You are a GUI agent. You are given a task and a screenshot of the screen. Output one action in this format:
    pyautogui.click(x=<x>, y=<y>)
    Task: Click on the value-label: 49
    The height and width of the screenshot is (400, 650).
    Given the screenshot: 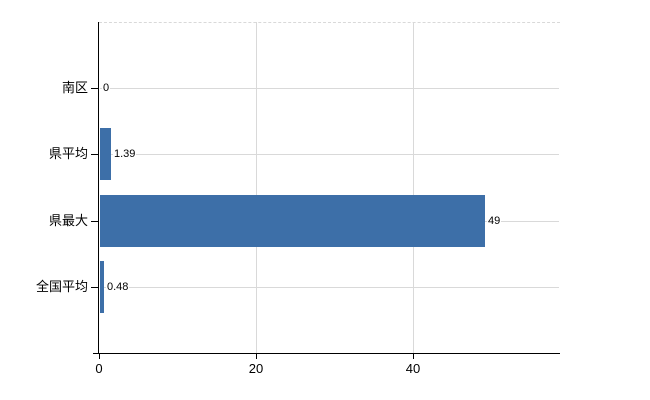 What is the action you would take?
    pyautogui.click(x=494, y=221)
    